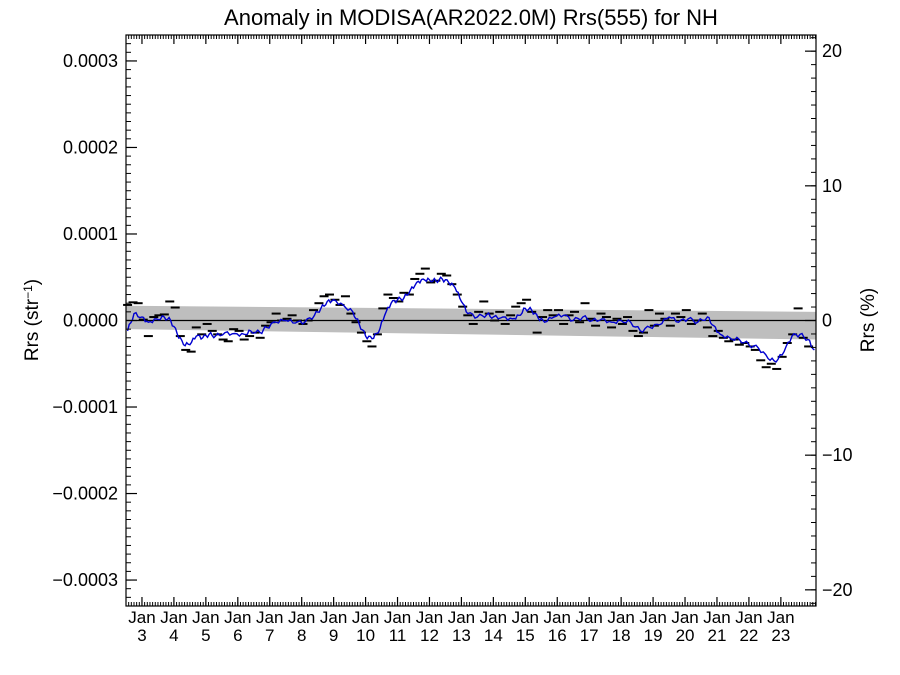 This screenshot has width=900, height=675. Describe the element at coordinates (85, 407) in the screenshot. I see `y-left-tick-label: −0.0001` at that location.